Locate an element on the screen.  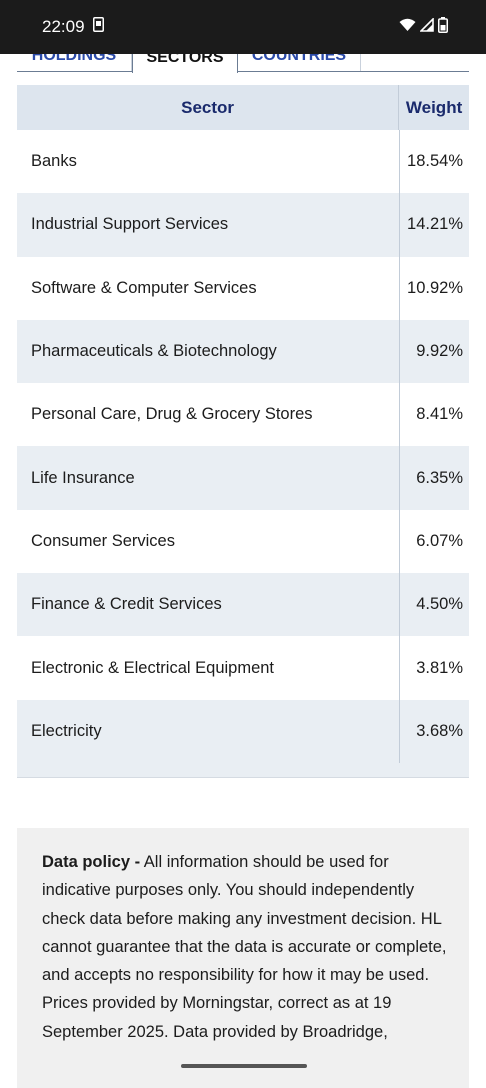
table-row: Electronic & Electrical Equipment 3.81% is located at coordinates (243, 667).